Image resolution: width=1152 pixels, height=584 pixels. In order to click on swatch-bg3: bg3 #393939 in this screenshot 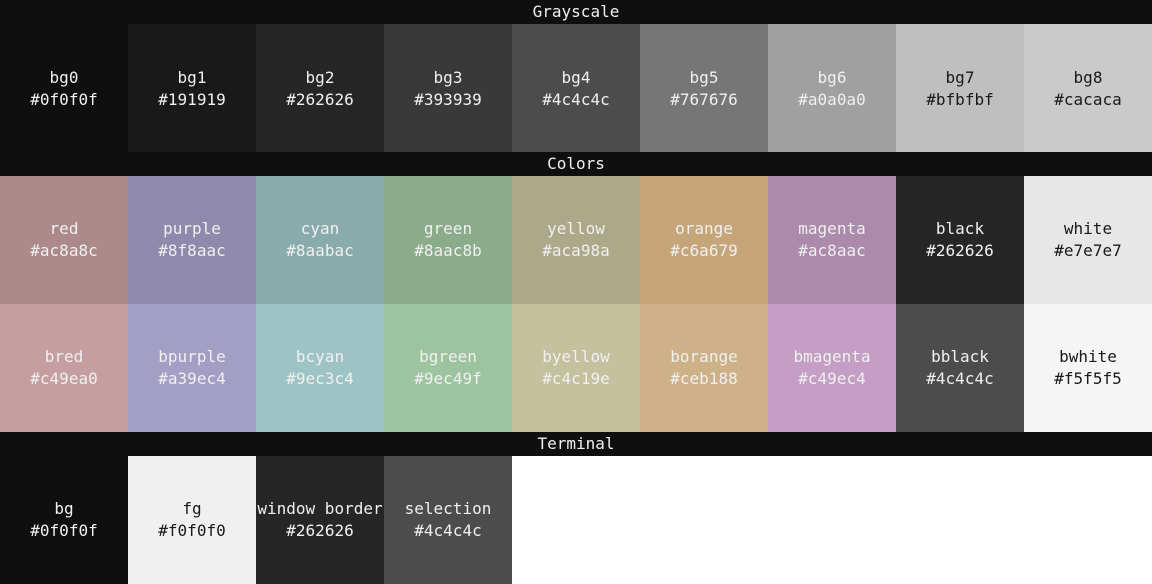, I will do `click(448, 88)`.